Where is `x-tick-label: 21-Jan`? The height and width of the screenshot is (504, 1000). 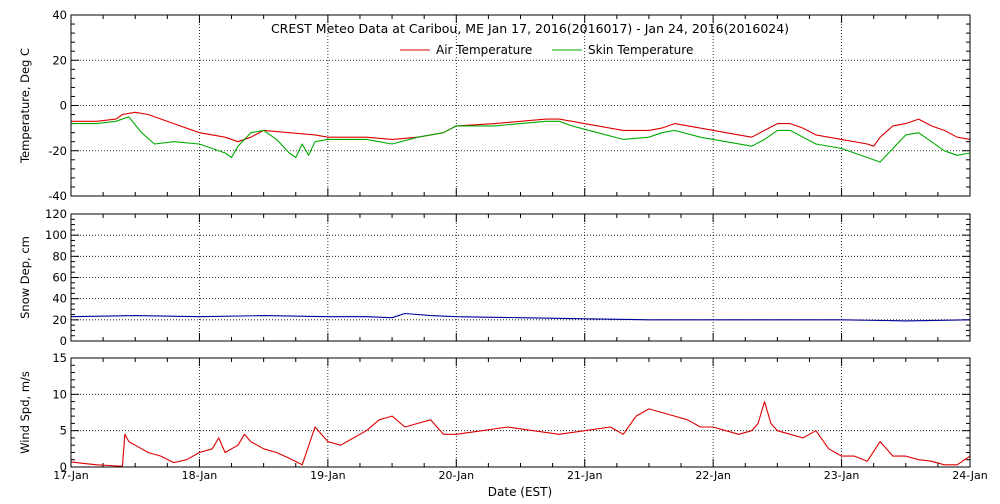
x-tick-label: 21-Jan is located at coordinates (585, 475).